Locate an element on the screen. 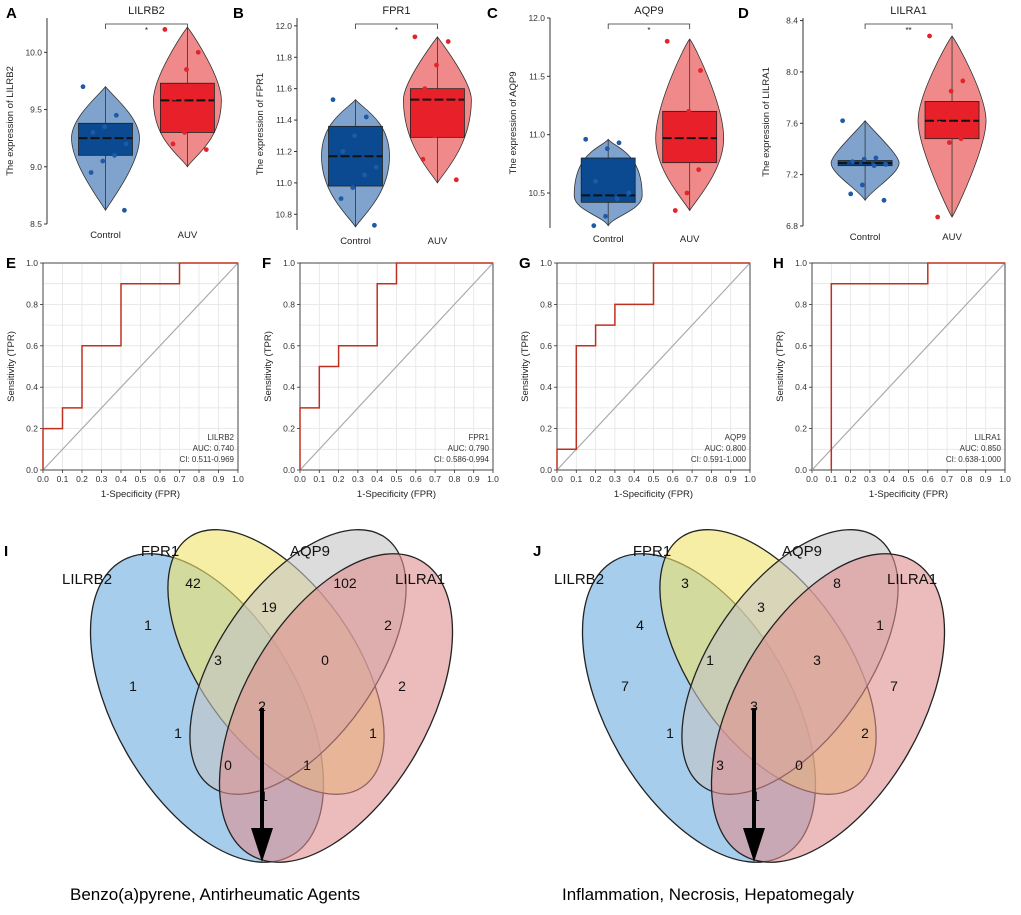 The width and height of the screenshot is (1021, 915). roc-curve is located at coordinates (396, 366).